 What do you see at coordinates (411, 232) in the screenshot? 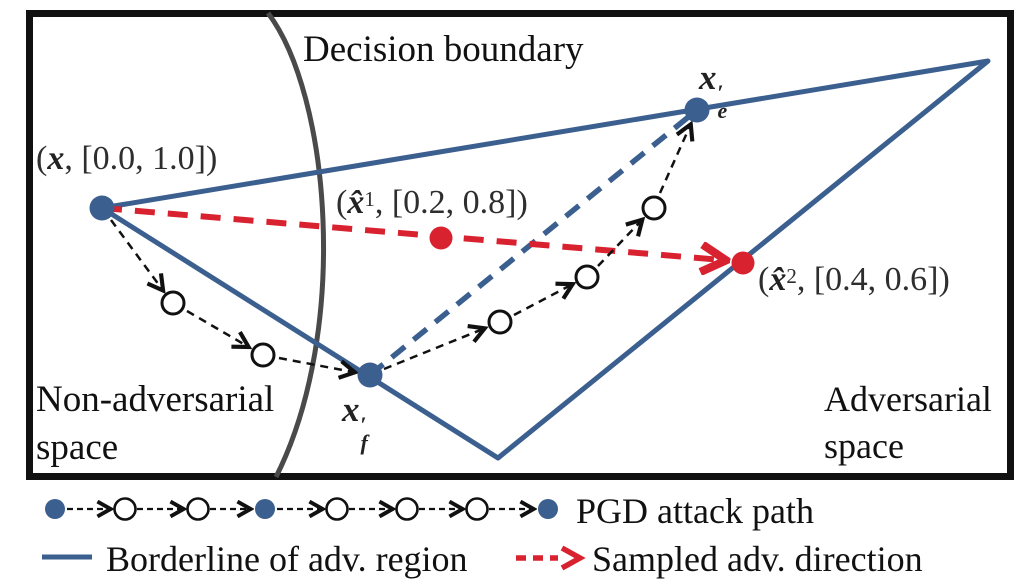
I see `sampled-direction-arrow` at bounding box center [411, 232].